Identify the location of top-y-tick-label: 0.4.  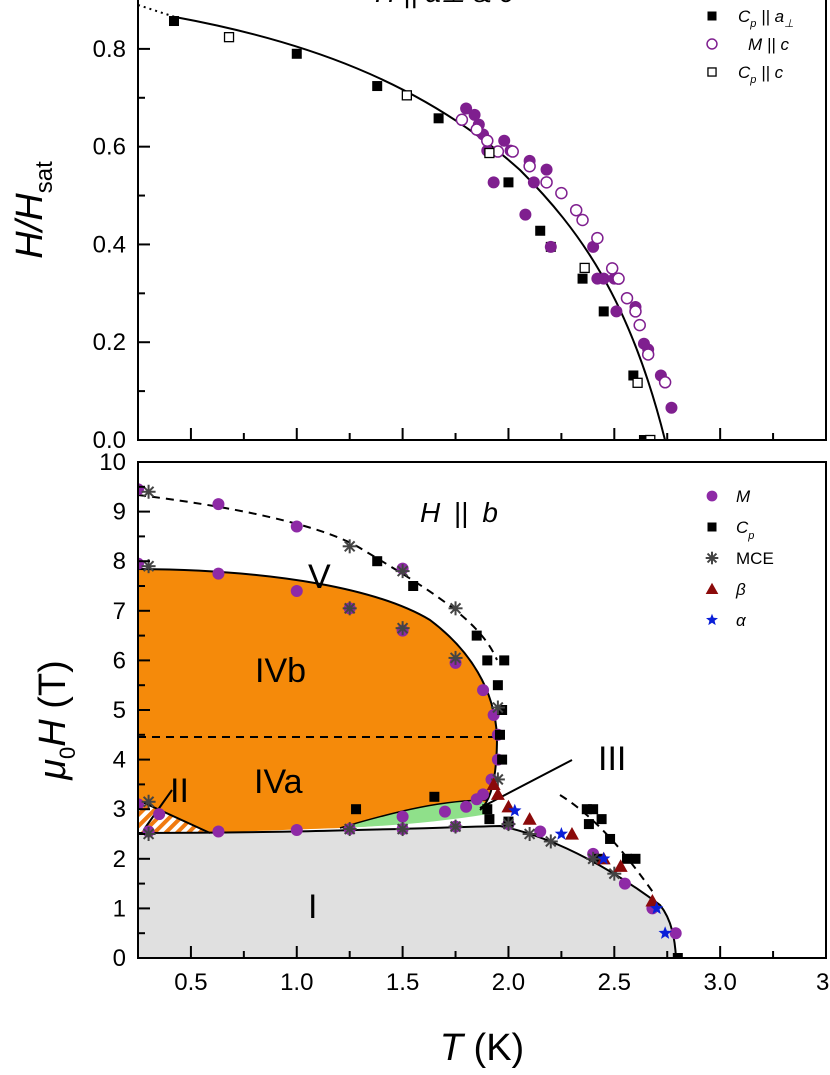
(109, 244).